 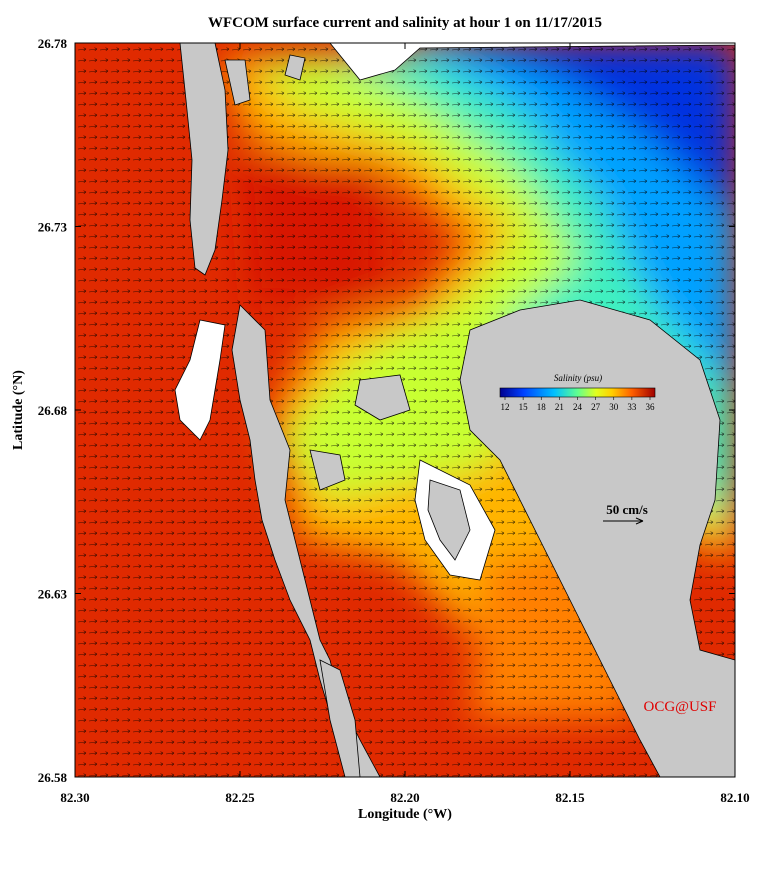 I want to click on x-tick-label: 82.30, so click(x=74, y=797).